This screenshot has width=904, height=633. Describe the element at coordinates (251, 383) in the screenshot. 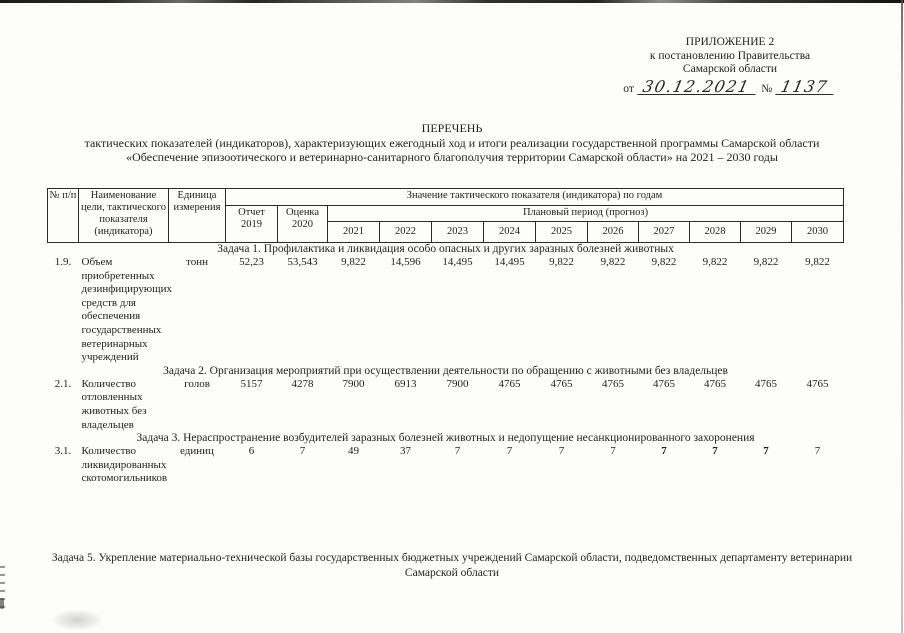

I see `value-cell: 5157` at that location.